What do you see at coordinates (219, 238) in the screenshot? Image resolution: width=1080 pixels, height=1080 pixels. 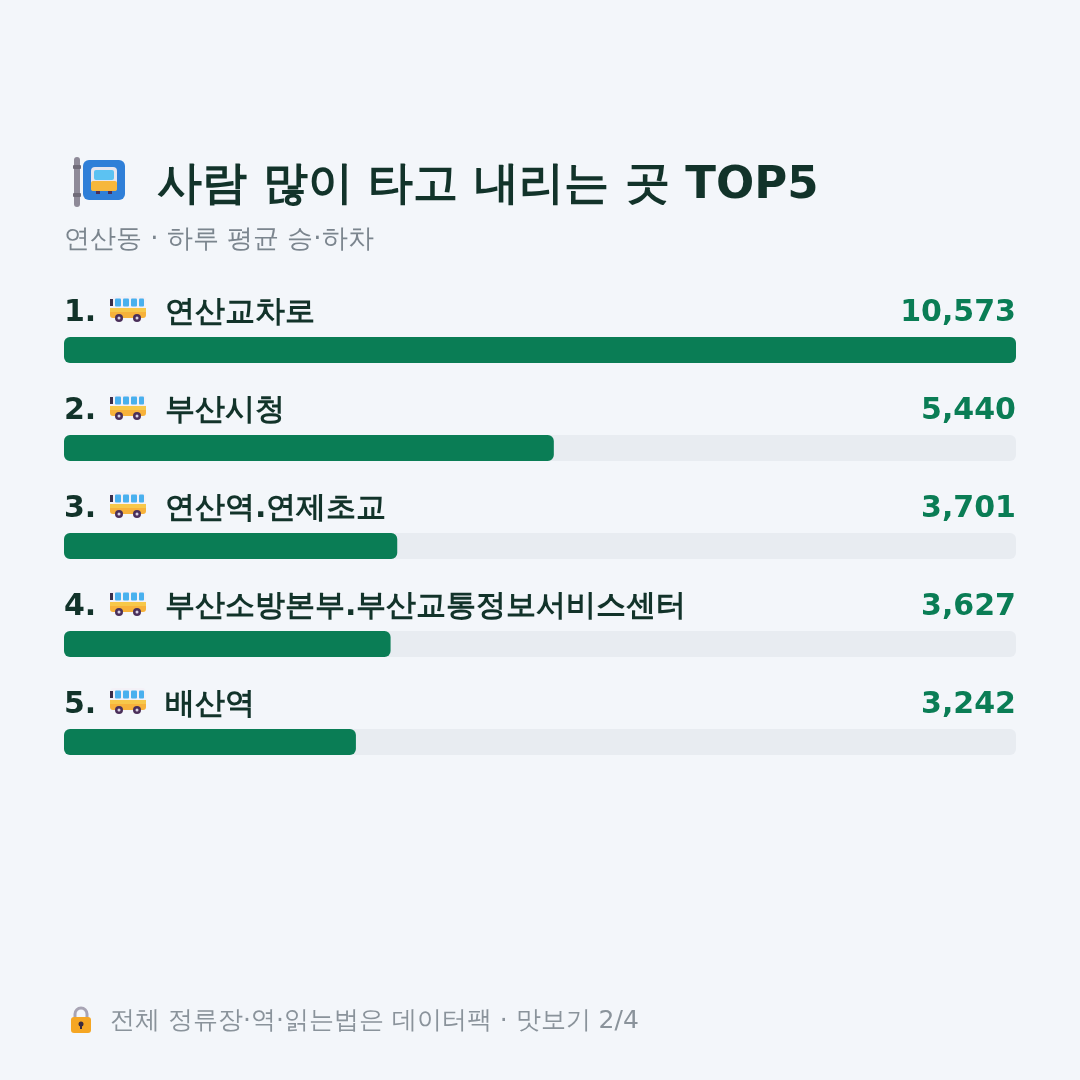 I see `chart-subtitle: 연산동 · 하루 평균 승·하차` at bounding box center [219, 238].